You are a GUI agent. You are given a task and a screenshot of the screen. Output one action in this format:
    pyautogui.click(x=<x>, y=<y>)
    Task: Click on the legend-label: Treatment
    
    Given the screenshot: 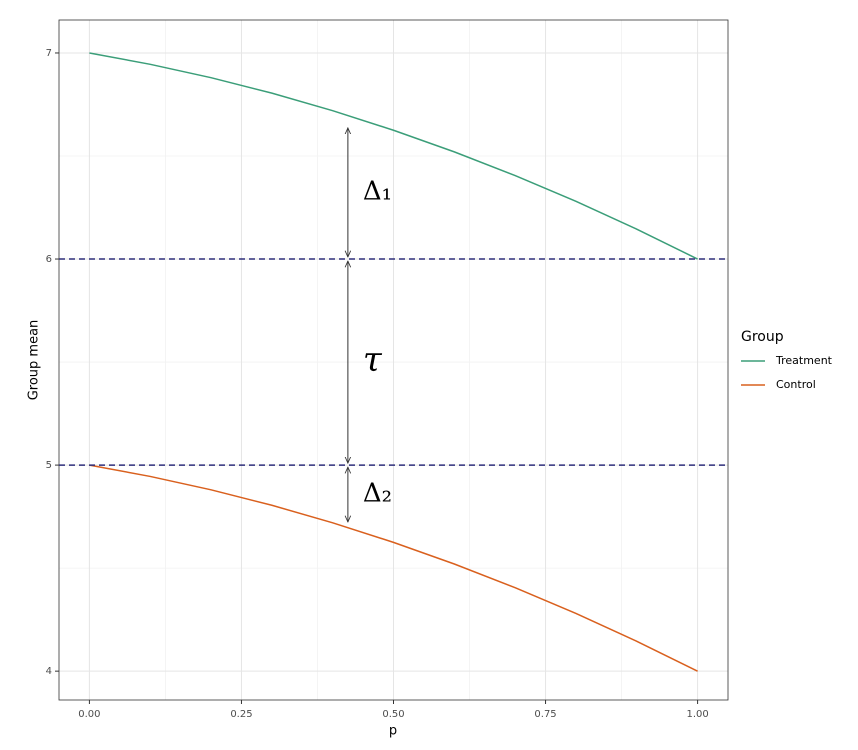 What is the action you would take?
    pyautogui.click(x=804, y=360)
    